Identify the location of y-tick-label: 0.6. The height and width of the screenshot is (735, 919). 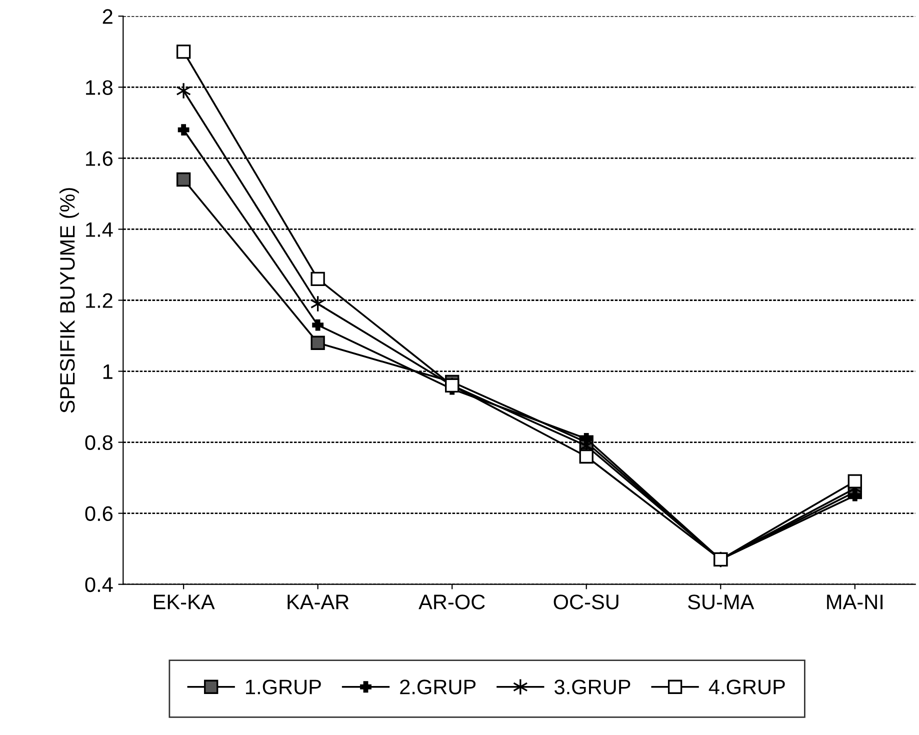
(99, 514).